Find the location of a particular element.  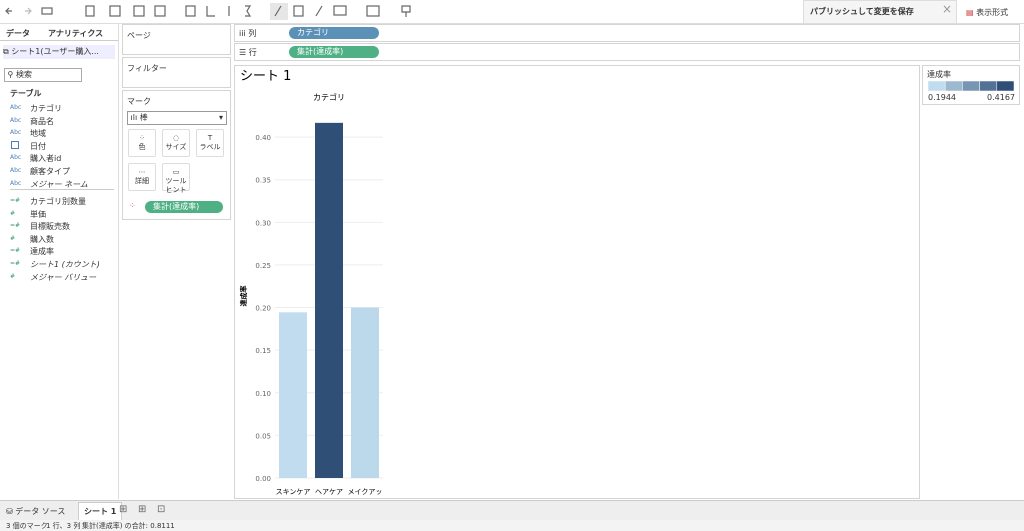

legend-max: 0.4167 is located at coordinates (1001, 97).